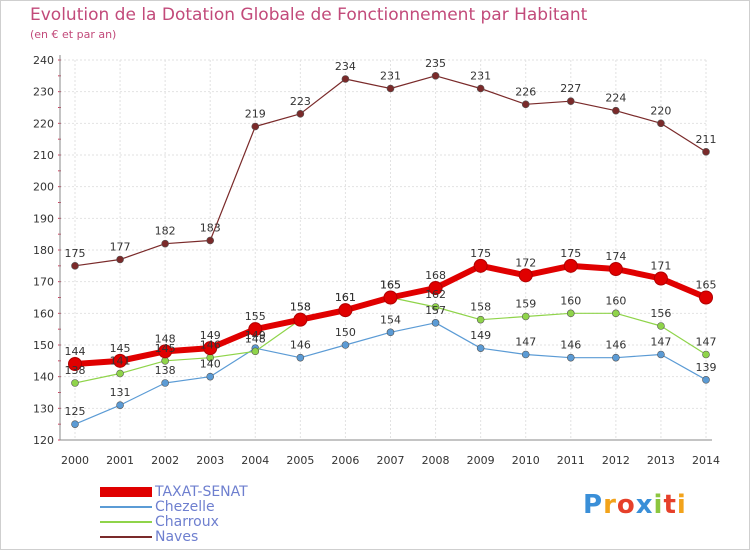 The width and height of the screenshot is (750, 550). Describe the element at coordinates (210, 228) in the screenshot. I see `data-label: 183` at that location.